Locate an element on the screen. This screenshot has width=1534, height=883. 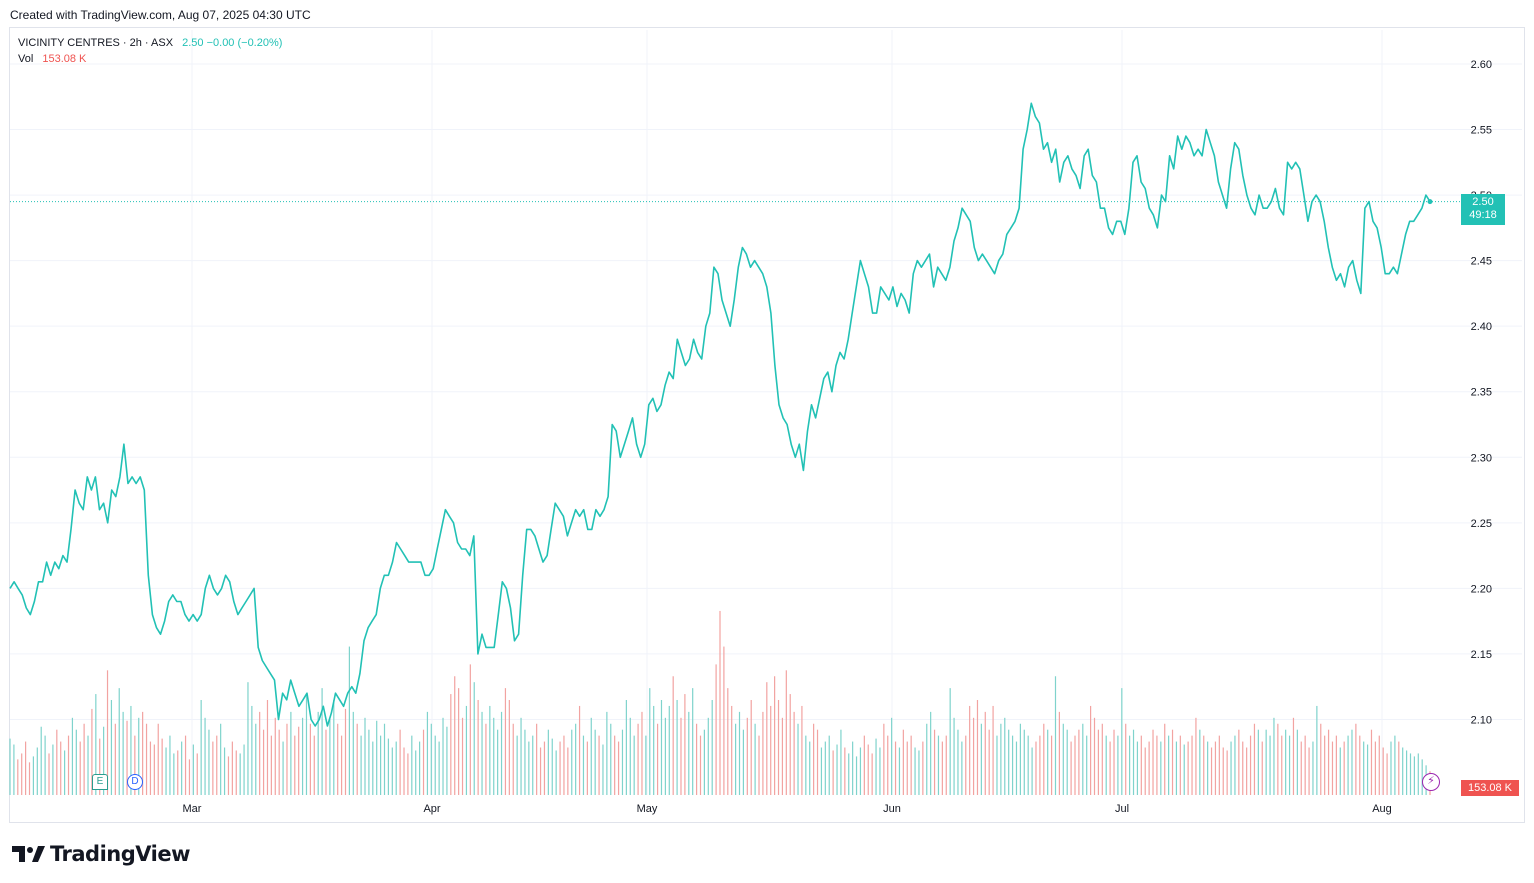
dividend-marker-icon: D is located at coordinates (135, 782).